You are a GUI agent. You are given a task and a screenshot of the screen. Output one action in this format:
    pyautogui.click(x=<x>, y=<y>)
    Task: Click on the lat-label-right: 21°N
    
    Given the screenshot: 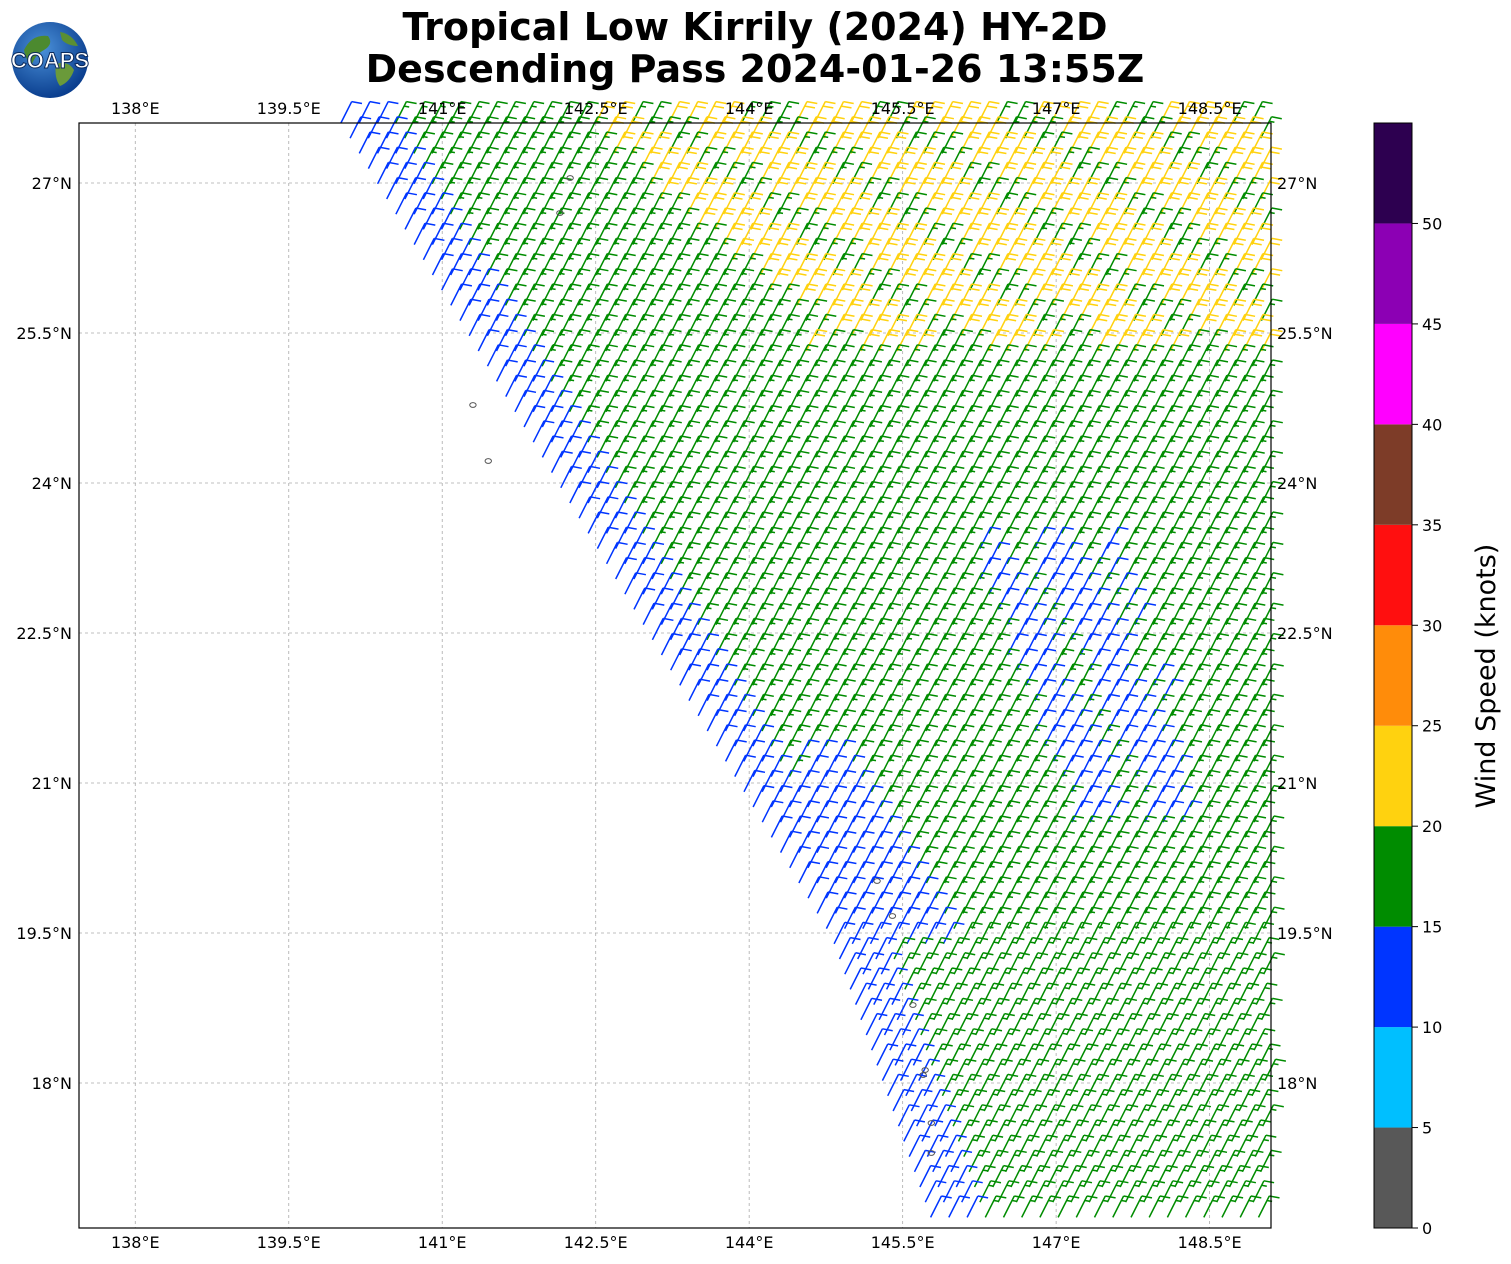 What is the action you would take?
    pyautogui.click(x=1297, y=783)
    